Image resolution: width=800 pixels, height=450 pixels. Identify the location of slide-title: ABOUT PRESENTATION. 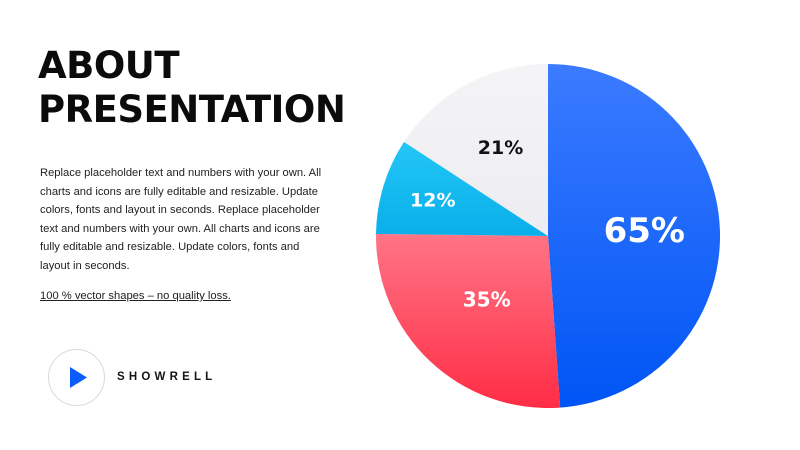
(192, 88).